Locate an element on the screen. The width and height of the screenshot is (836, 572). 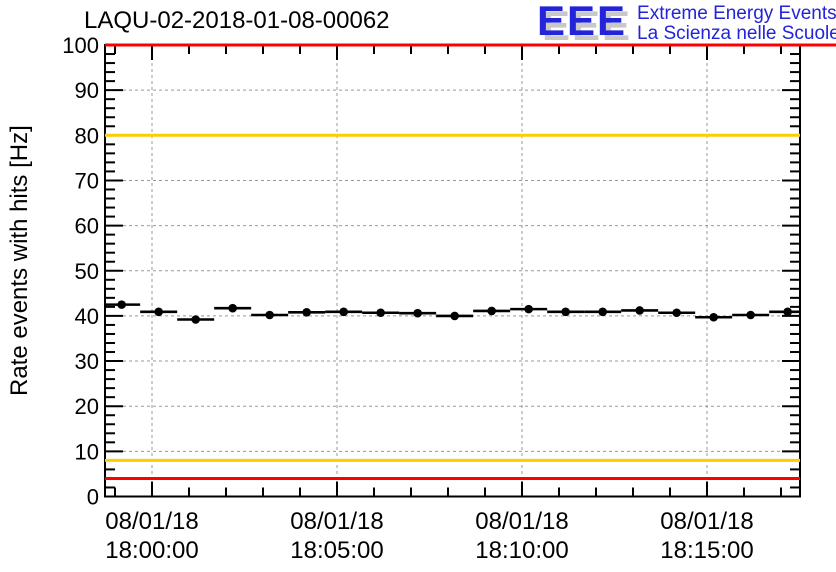
y-tick-label: 70 is located at coordinates (87, 180).